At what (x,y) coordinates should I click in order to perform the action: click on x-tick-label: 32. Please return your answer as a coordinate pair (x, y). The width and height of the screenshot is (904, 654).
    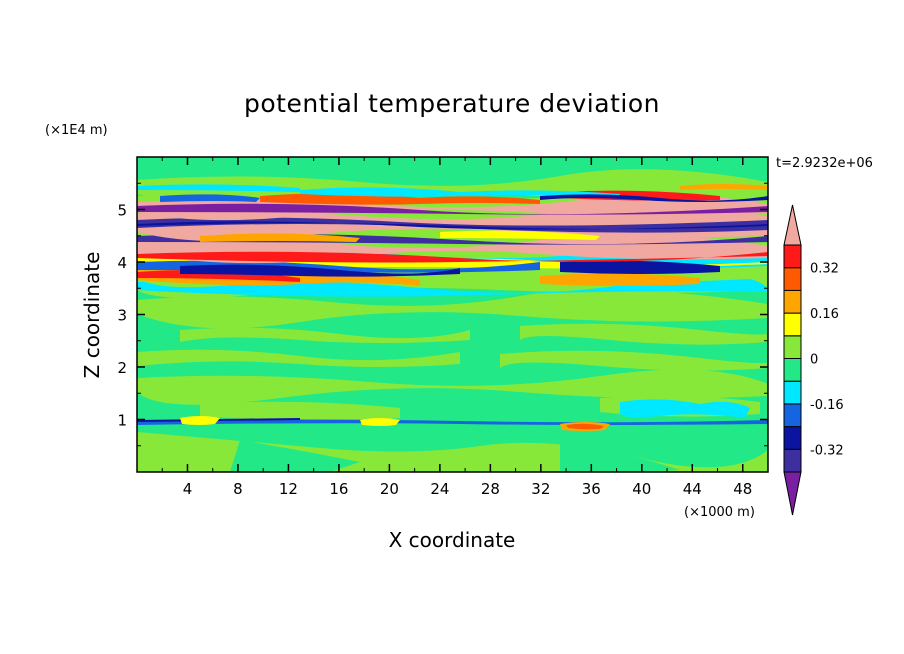
    Looking at the image, I should click on (540, 489).